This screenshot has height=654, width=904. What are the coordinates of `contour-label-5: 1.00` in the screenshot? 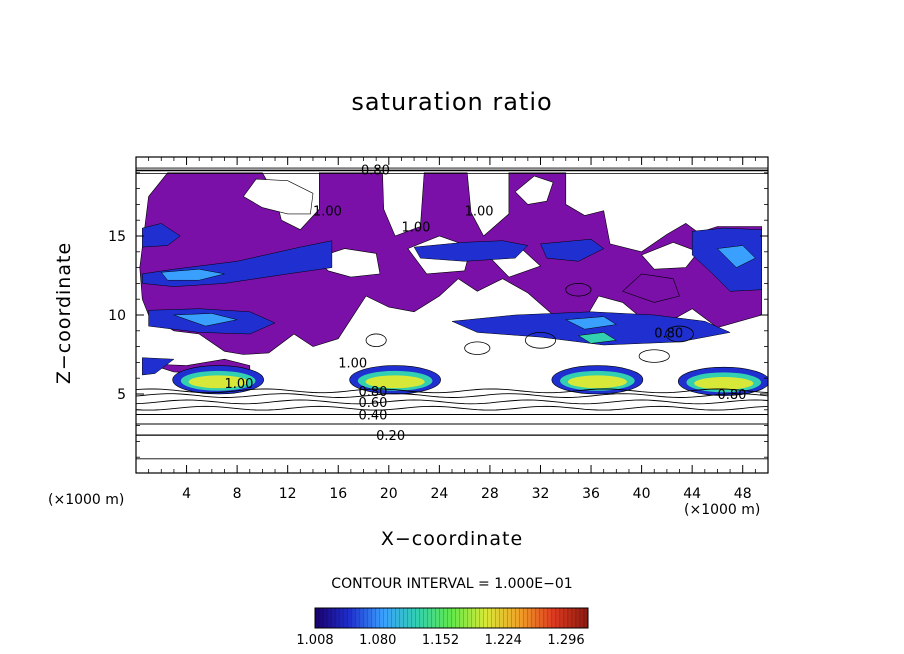 It's located at (352, 363).